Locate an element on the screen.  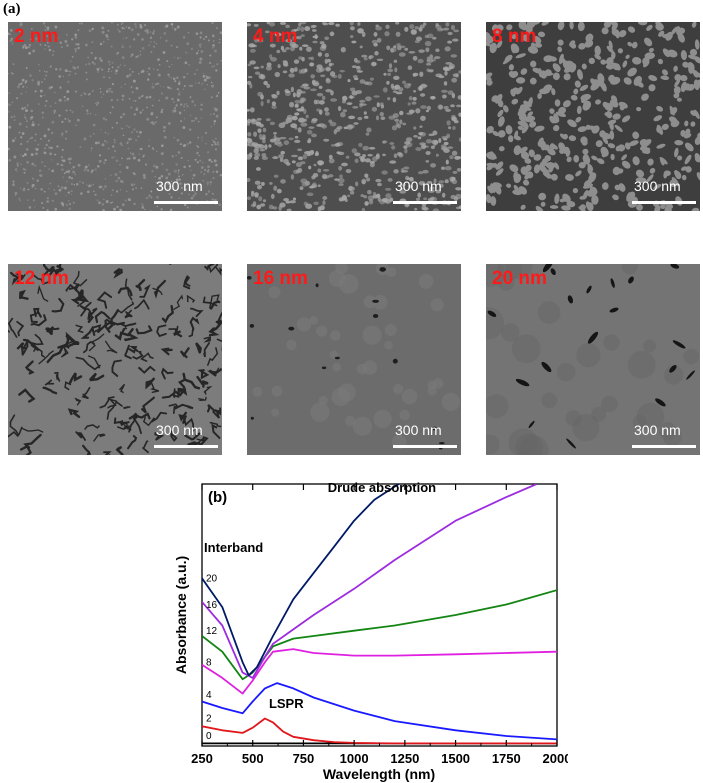
film-thickness-label: 12 nm is located at coordinates (41, 278).